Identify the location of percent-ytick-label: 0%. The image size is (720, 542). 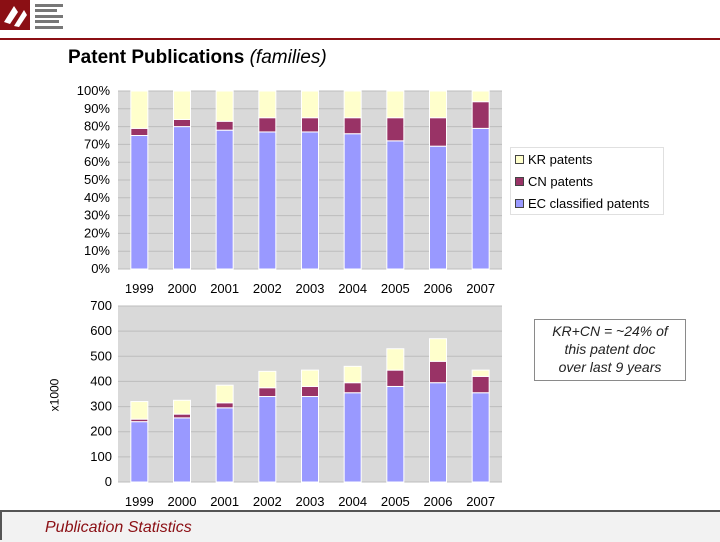
(100, 268).